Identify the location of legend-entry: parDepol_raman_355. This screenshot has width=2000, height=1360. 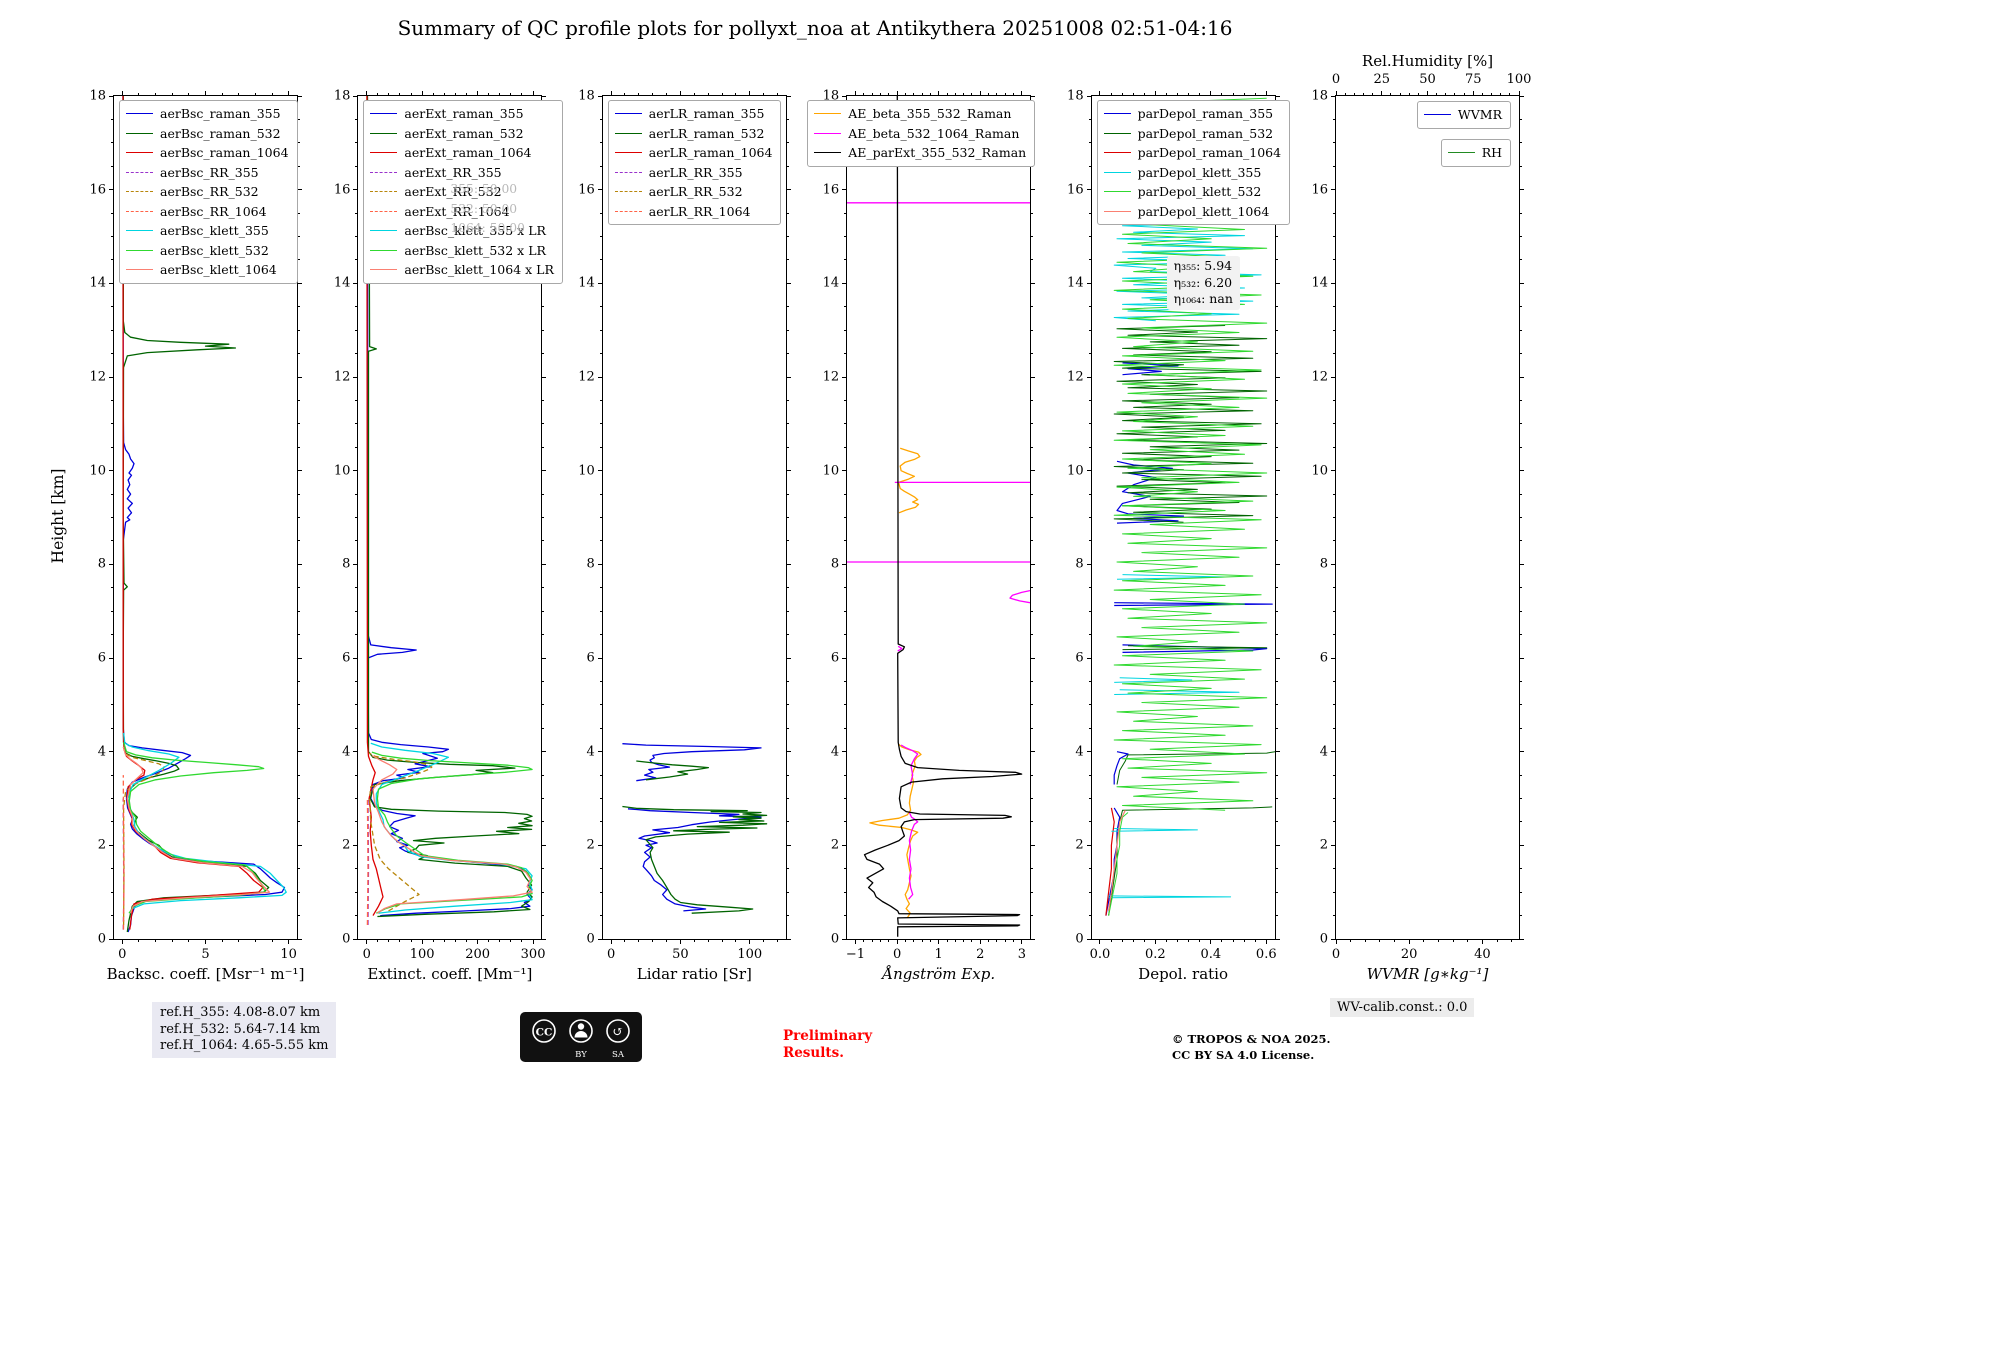
(1192, 114).